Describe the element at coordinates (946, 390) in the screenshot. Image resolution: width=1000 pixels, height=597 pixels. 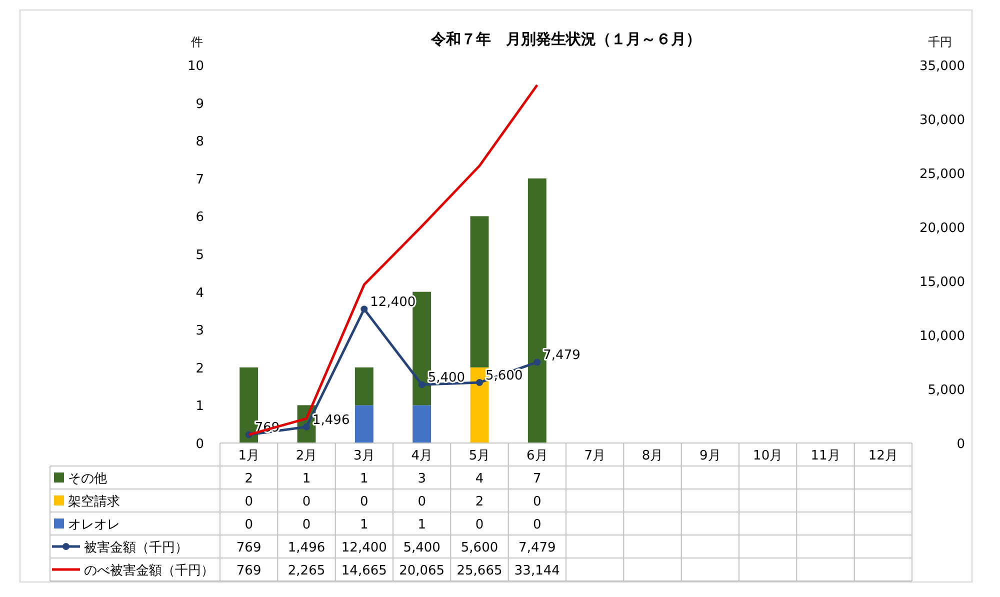
I see `y2-tick-label: 5,000` at that location.